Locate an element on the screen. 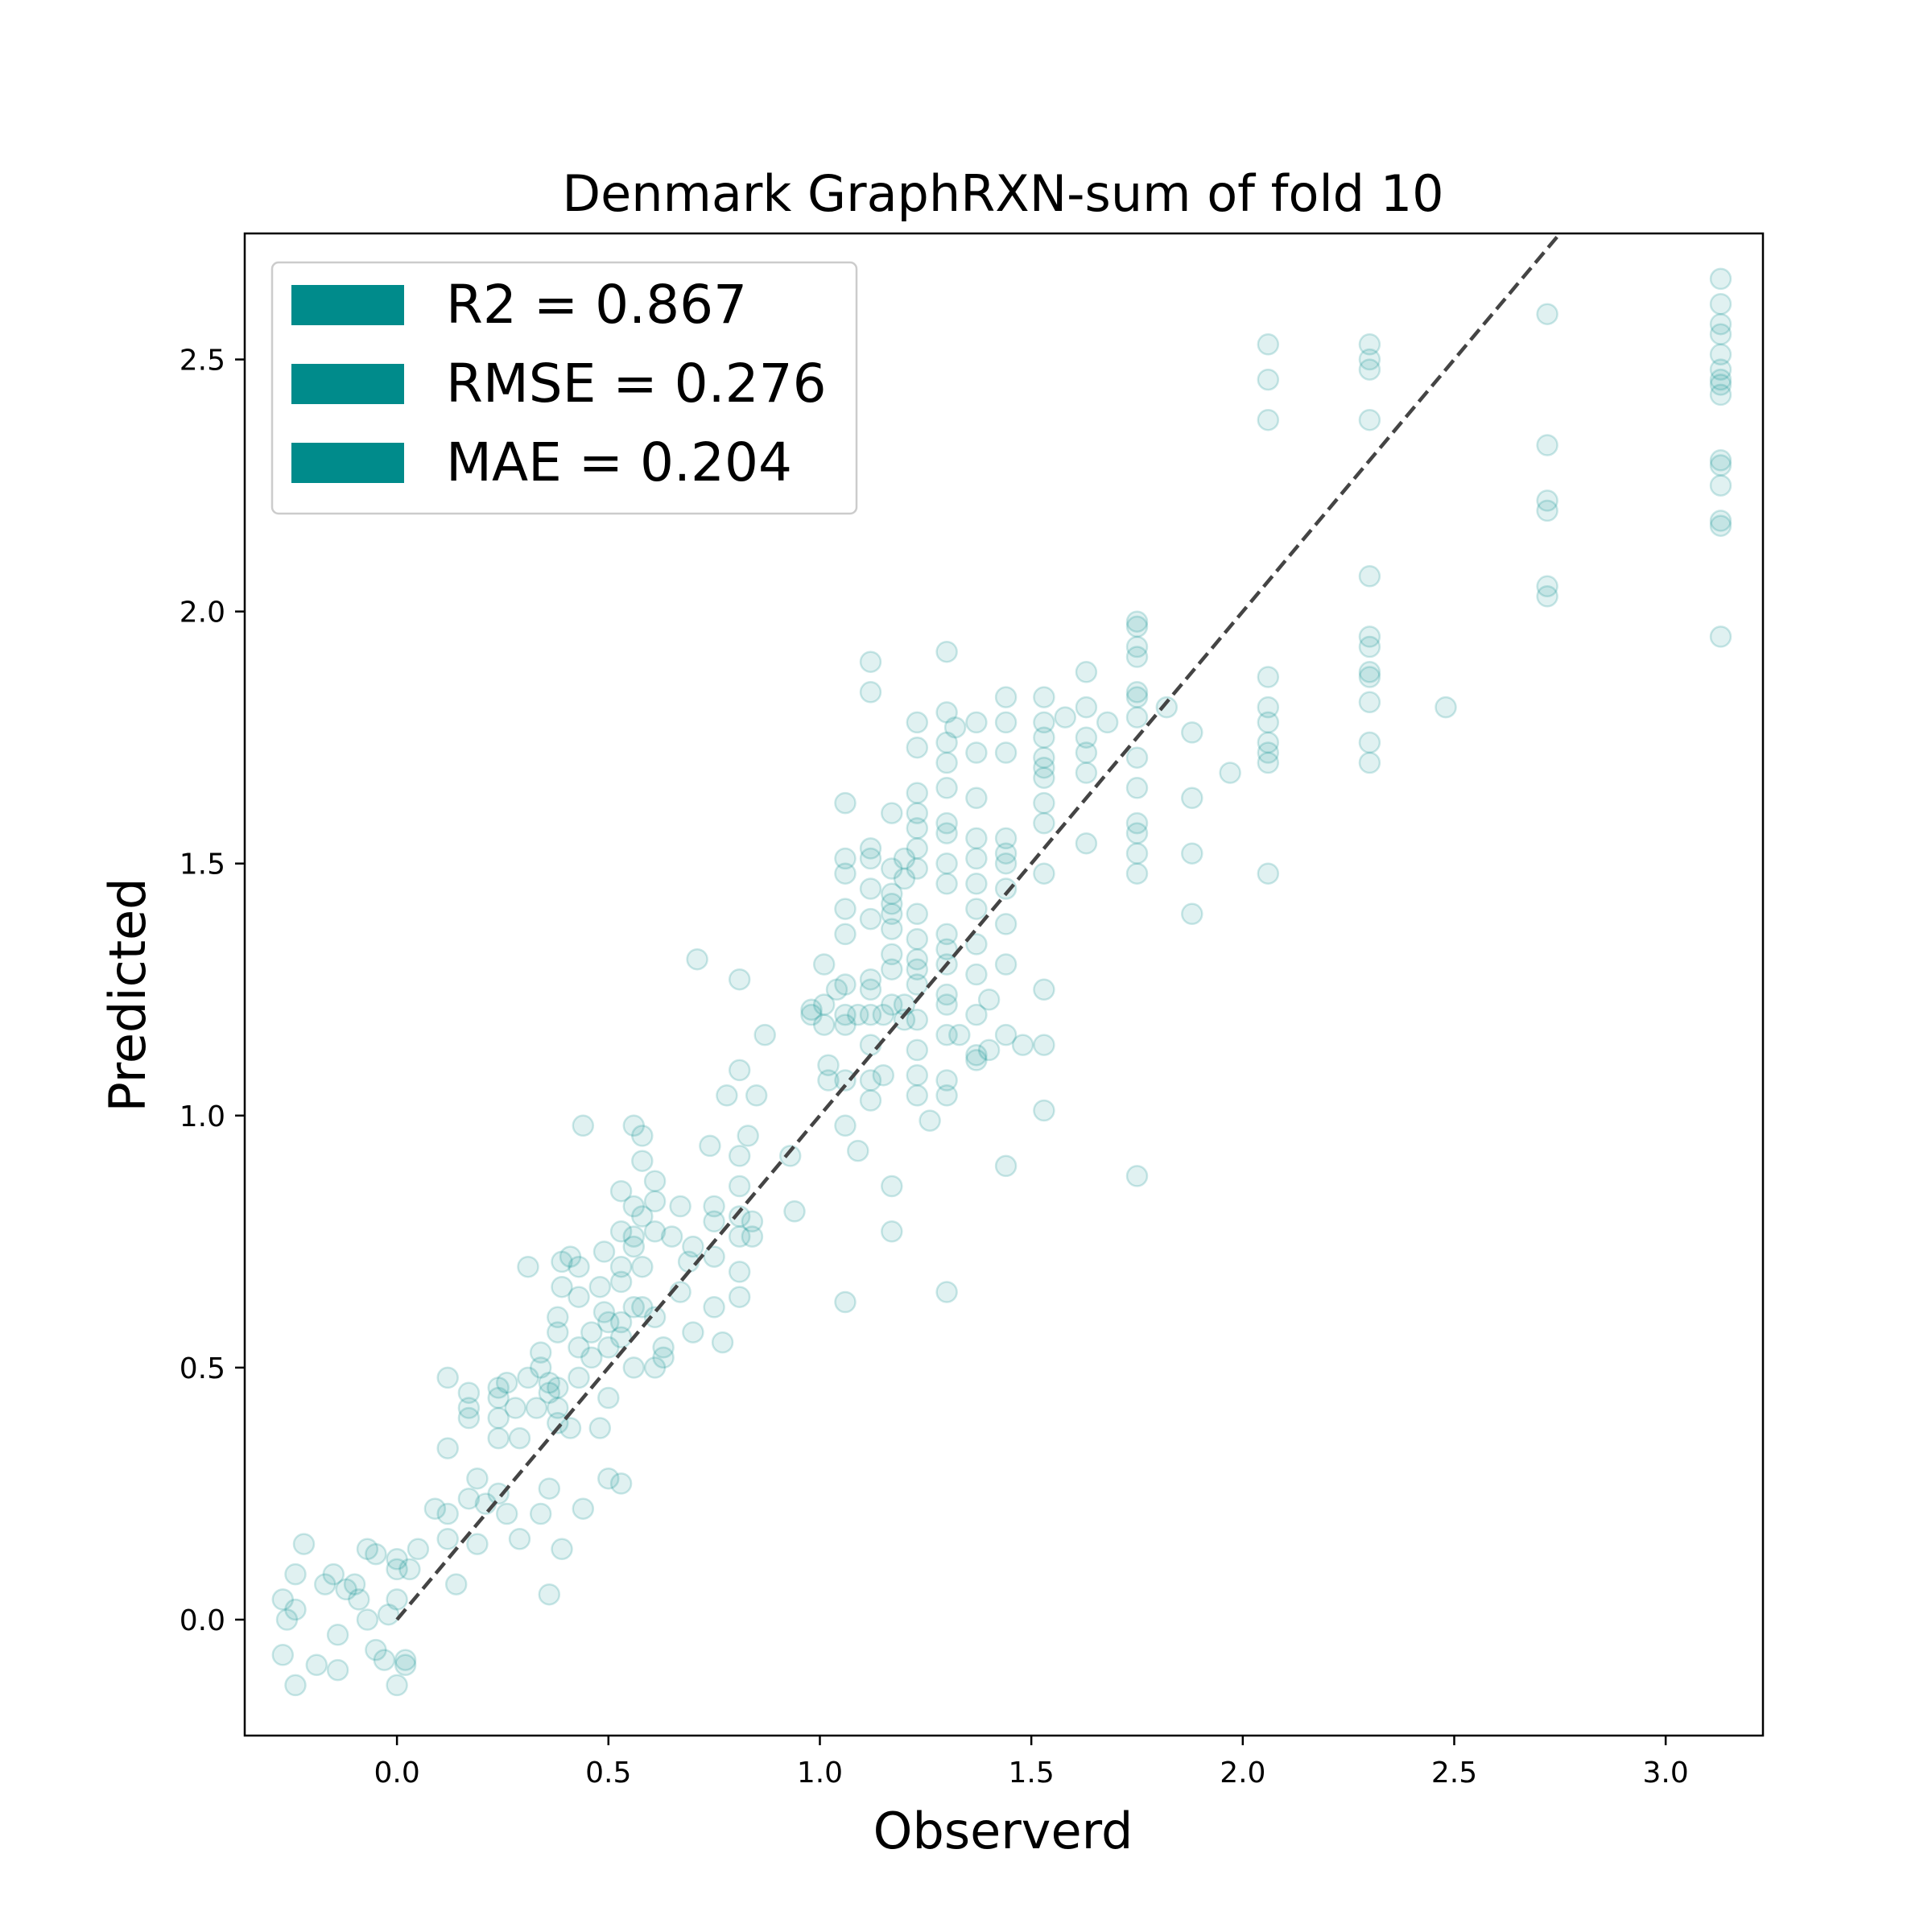  x-tick-label: 0.0 is located at coordinates (396, 1773).